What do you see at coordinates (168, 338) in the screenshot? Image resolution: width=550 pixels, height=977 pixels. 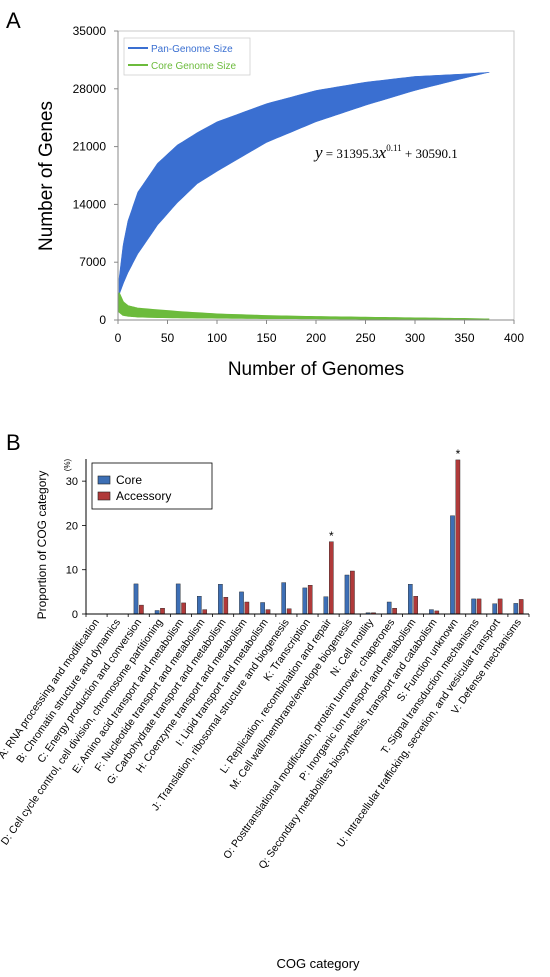 I see `x-tick-label: 50` at bounding box center [168, 338].